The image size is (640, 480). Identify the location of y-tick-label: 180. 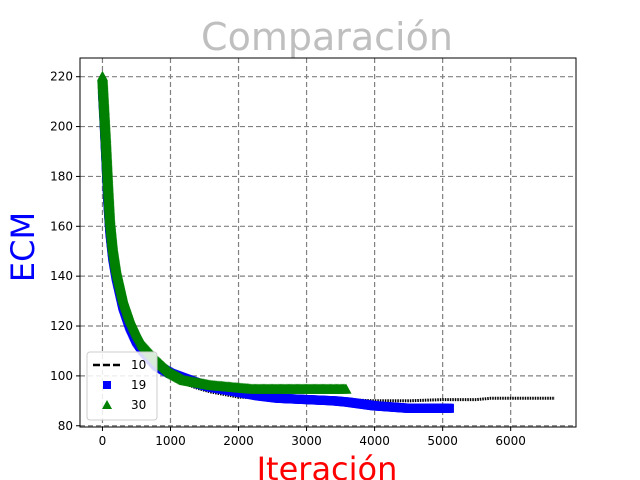
(61, 176).